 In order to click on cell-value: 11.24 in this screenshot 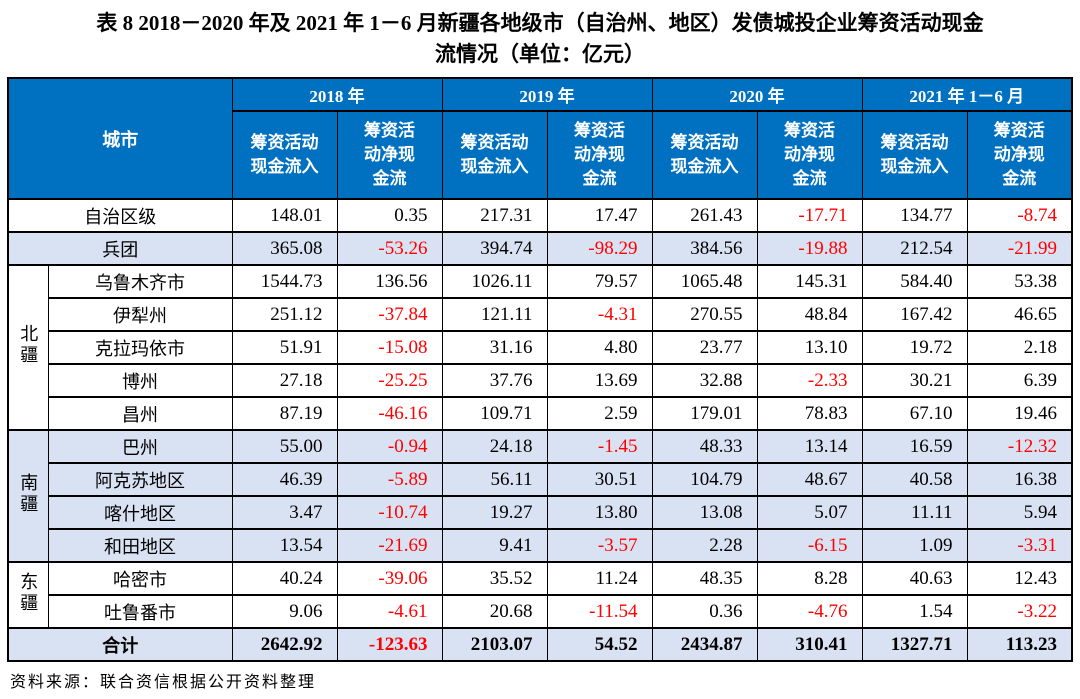, I will do `click(599, 578)`.